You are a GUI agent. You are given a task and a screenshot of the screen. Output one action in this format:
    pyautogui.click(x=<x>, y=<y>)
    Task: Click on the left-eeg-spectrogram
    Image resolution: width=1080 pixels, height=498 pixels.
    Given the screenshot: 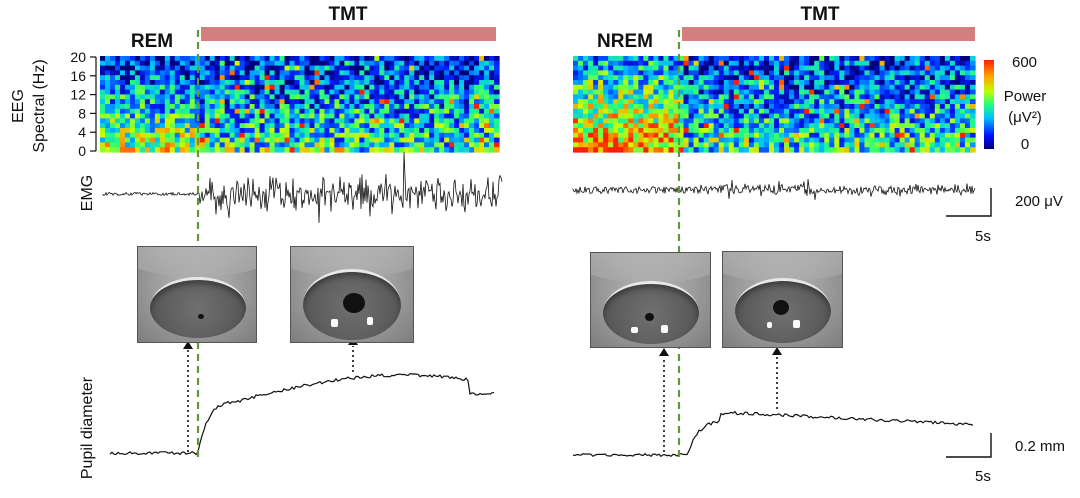 What is the action you would take?
    pyautogui.click(x=300, y=104)
    